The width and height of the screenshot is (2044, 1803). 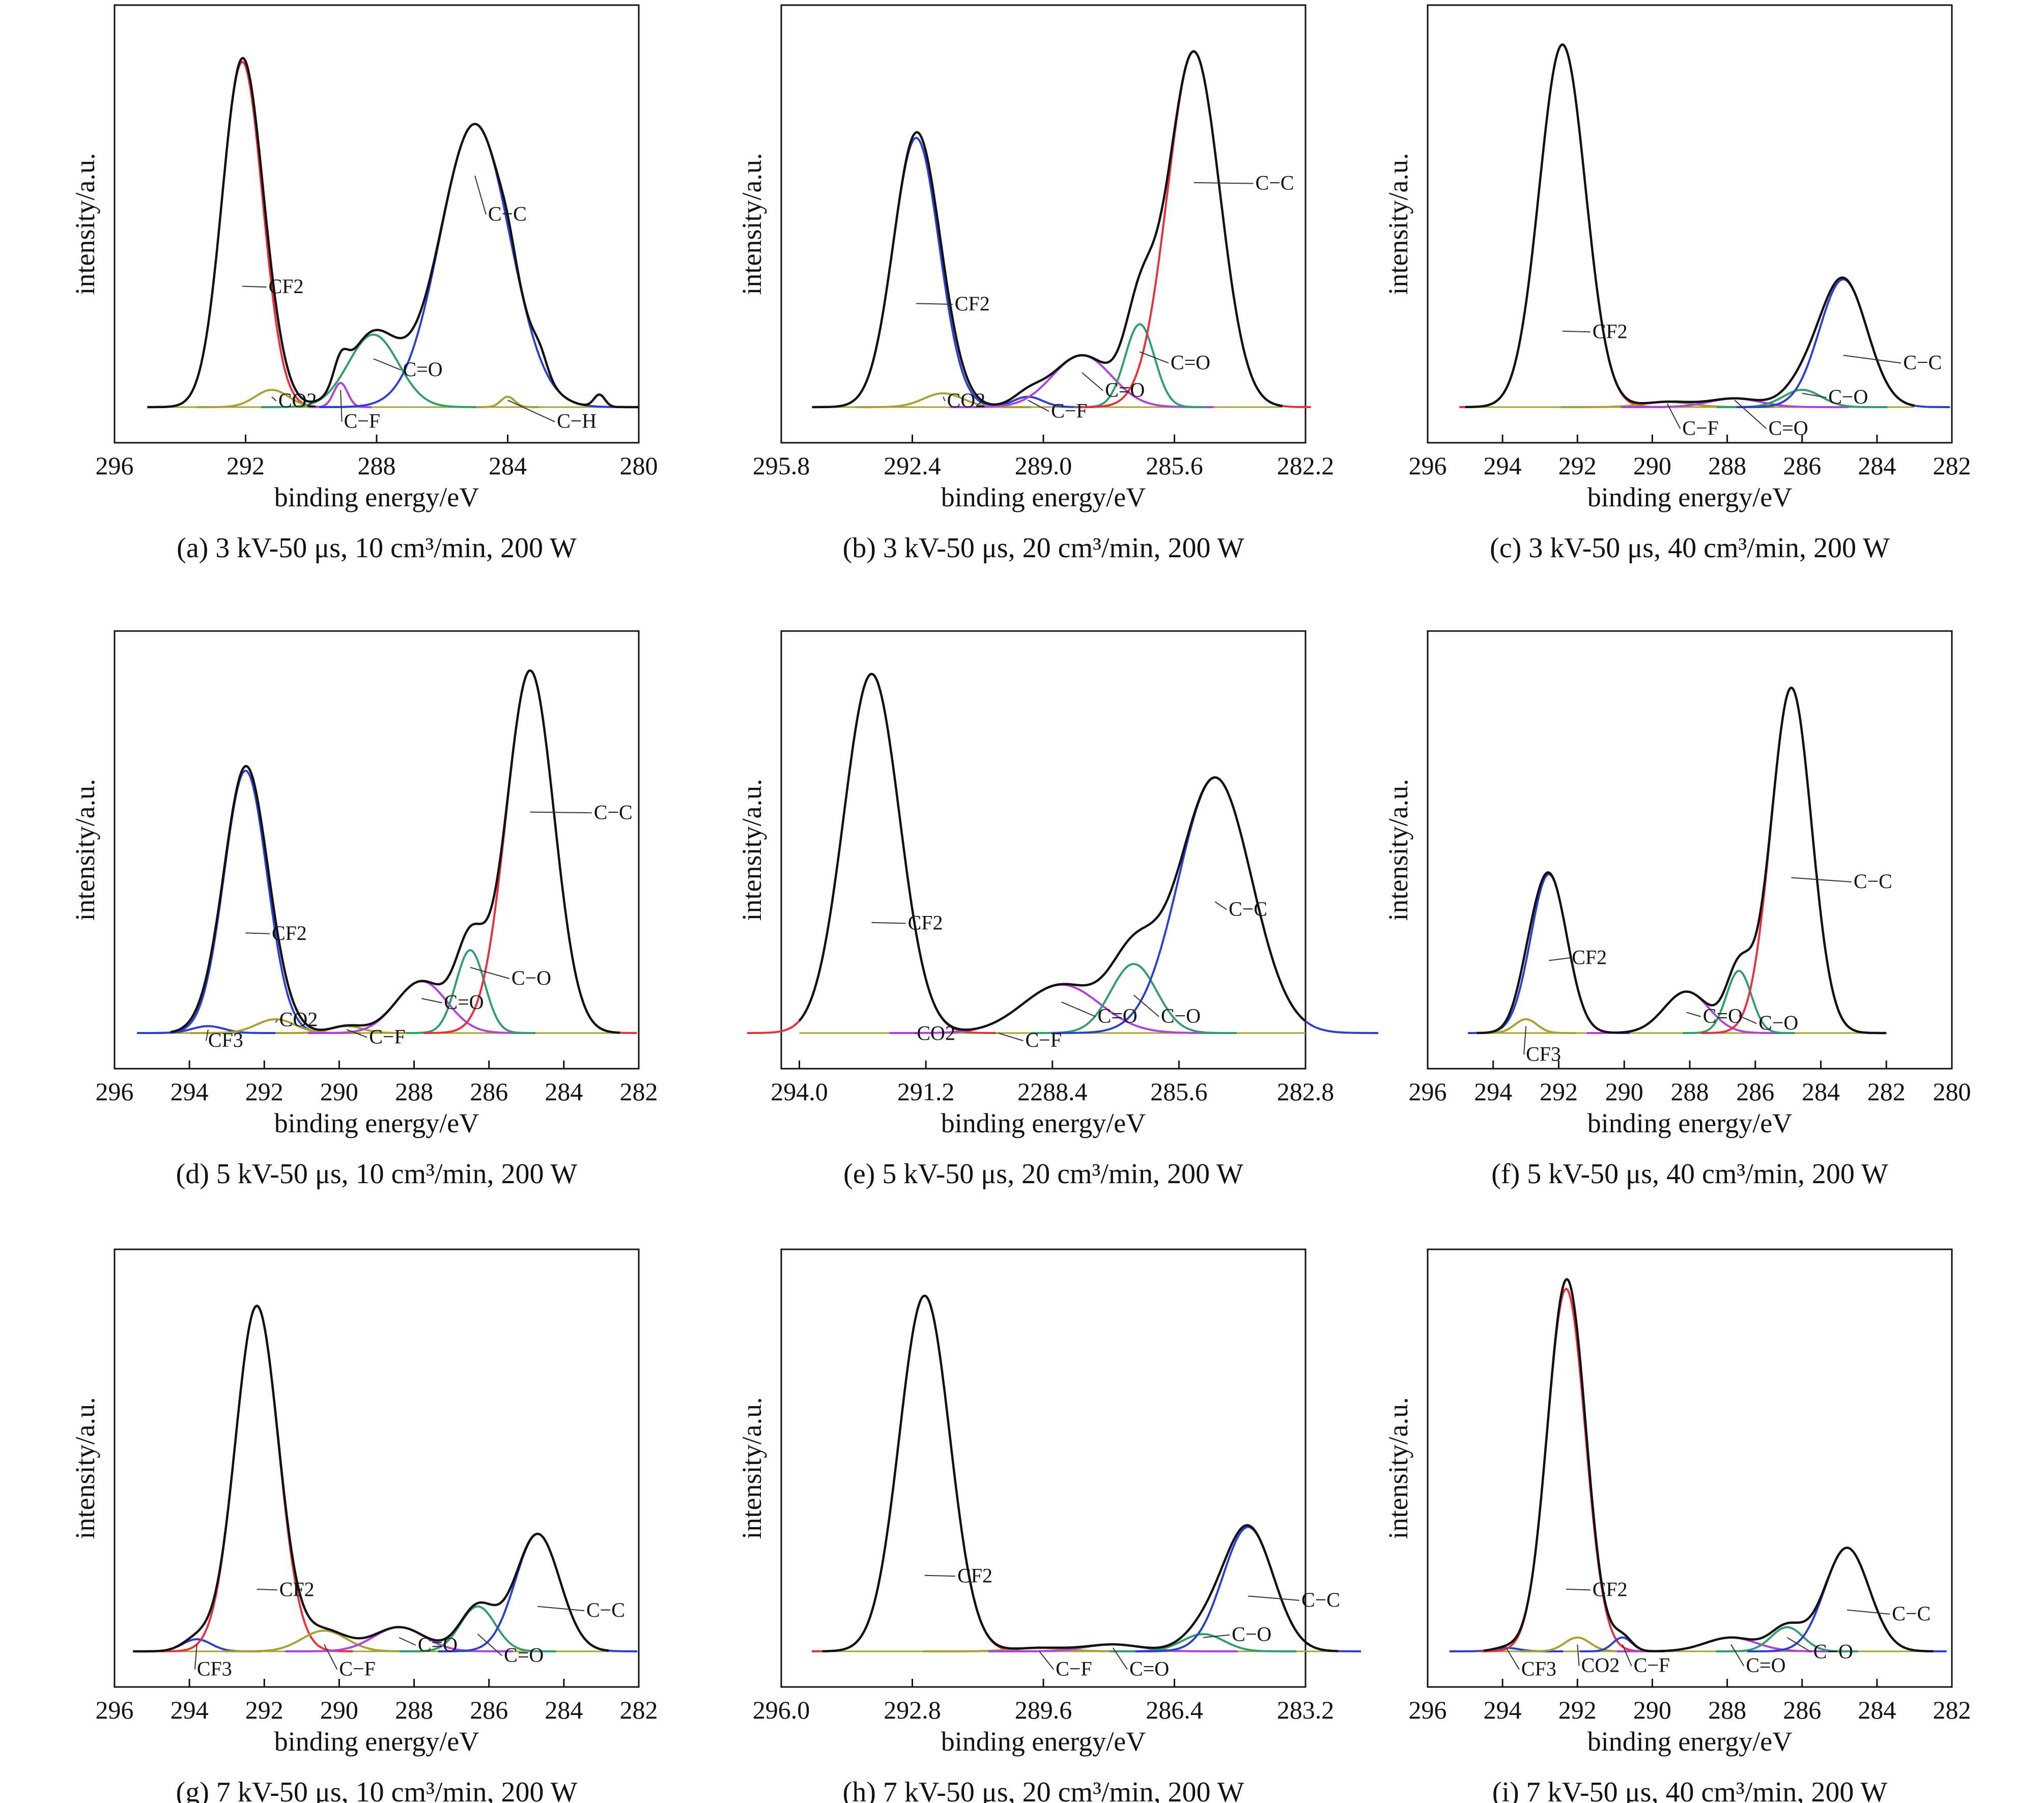 What do you see at coordinates (564, 1710) in the screenshot?
I see `x-tick-label: 284` at bounding box center [564, 1710].